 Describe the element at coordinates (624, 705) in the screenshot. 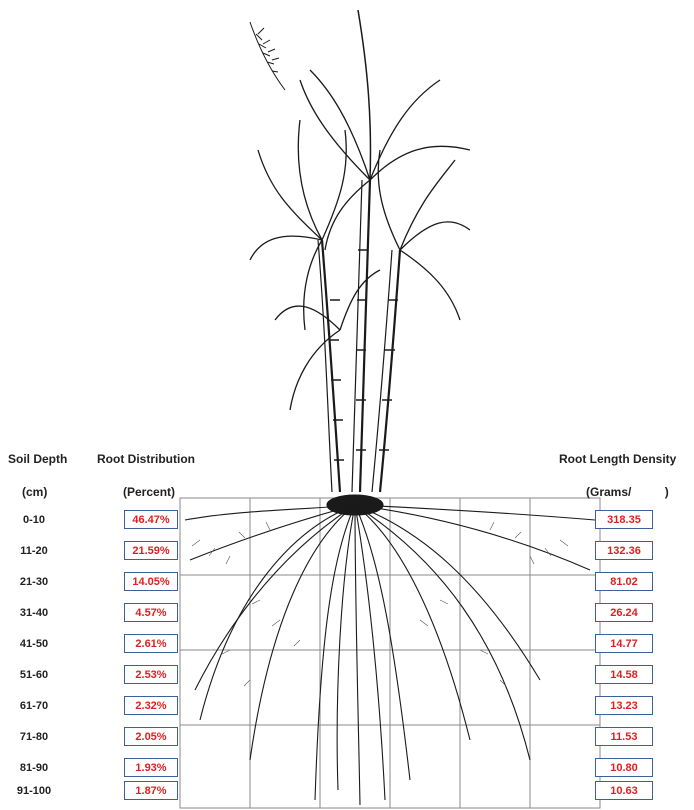

I see `root-density-value: 13.23` at that location.